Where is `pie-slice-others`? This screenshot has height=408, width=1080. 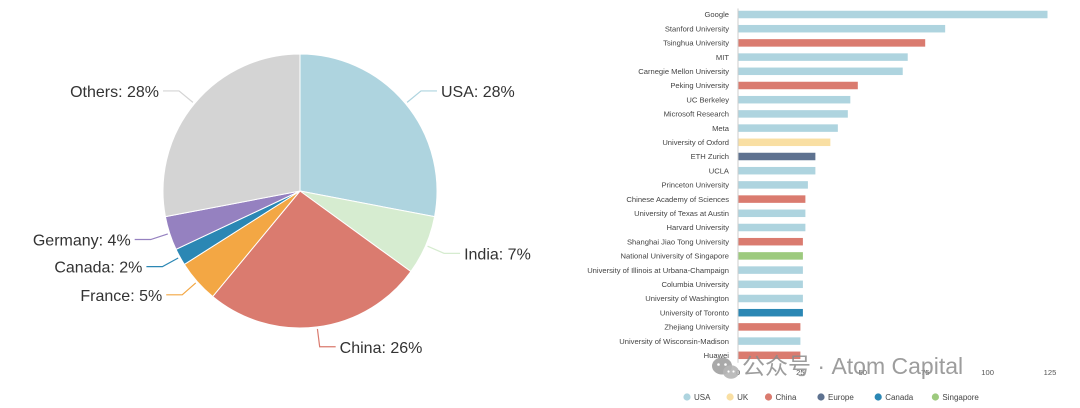 pie-slice-others is located at coordinates (231, 135).